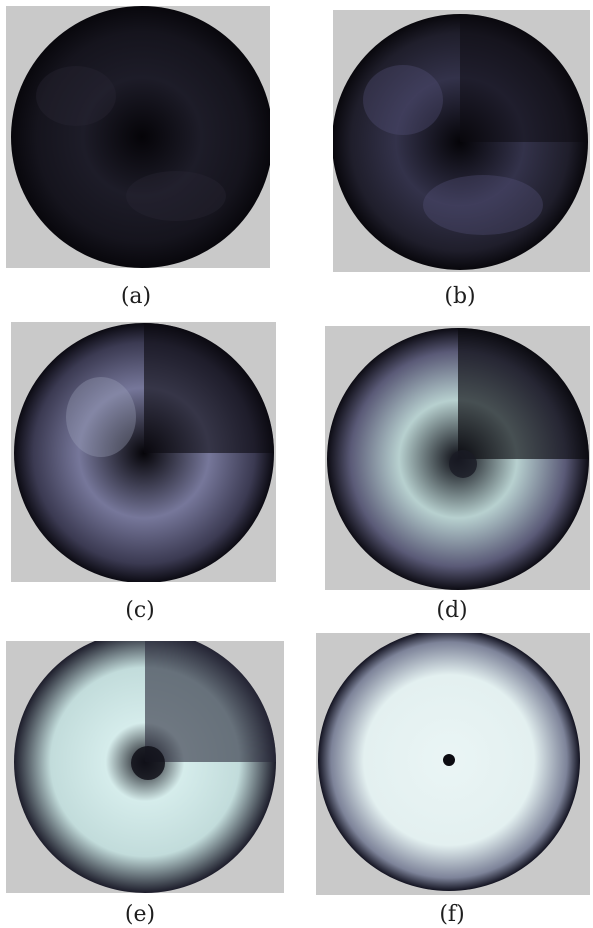  I want to click on caption-f: (f), so click(452, 914).